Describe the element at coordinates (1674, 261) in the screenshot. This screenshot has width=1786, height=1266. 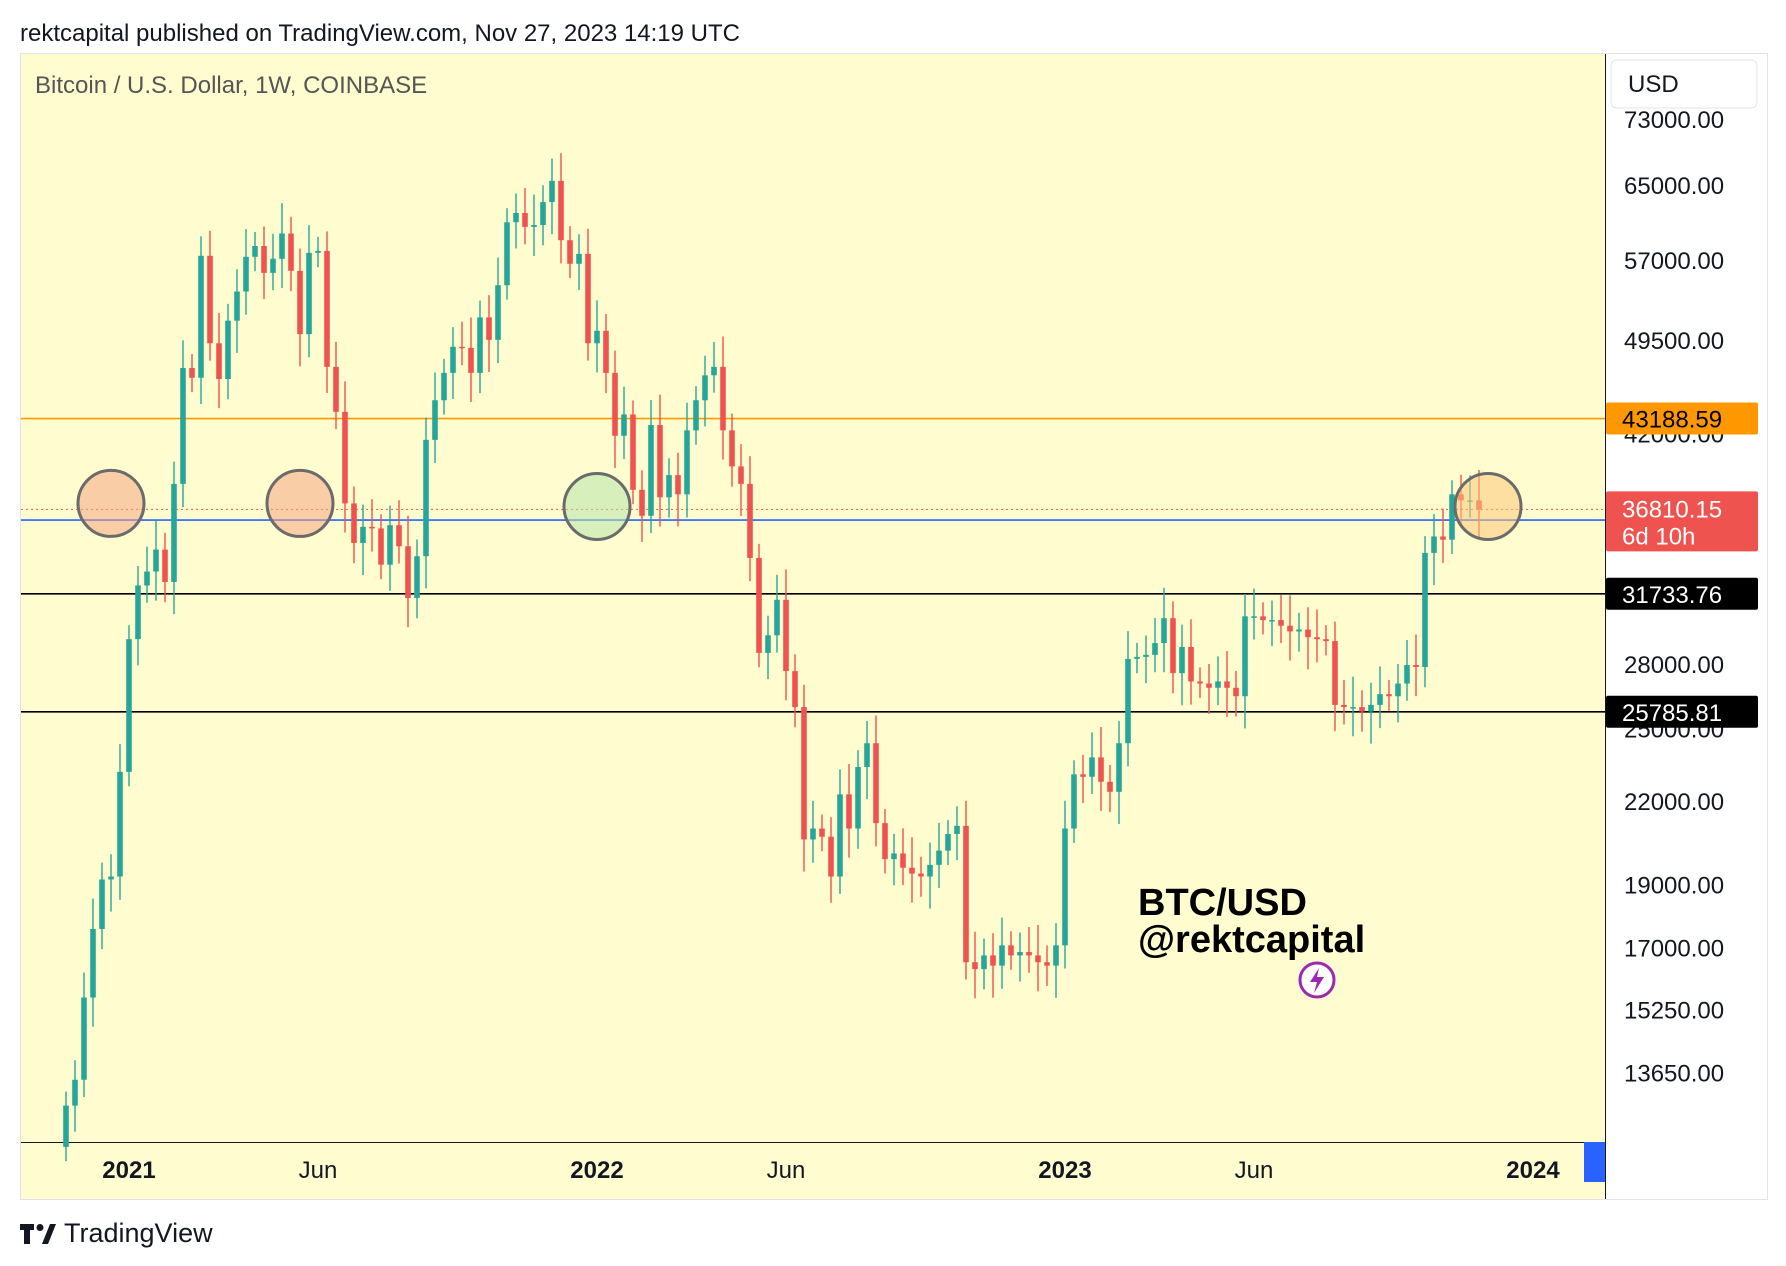
I see `price-tick-label: 57000.00` at that location.